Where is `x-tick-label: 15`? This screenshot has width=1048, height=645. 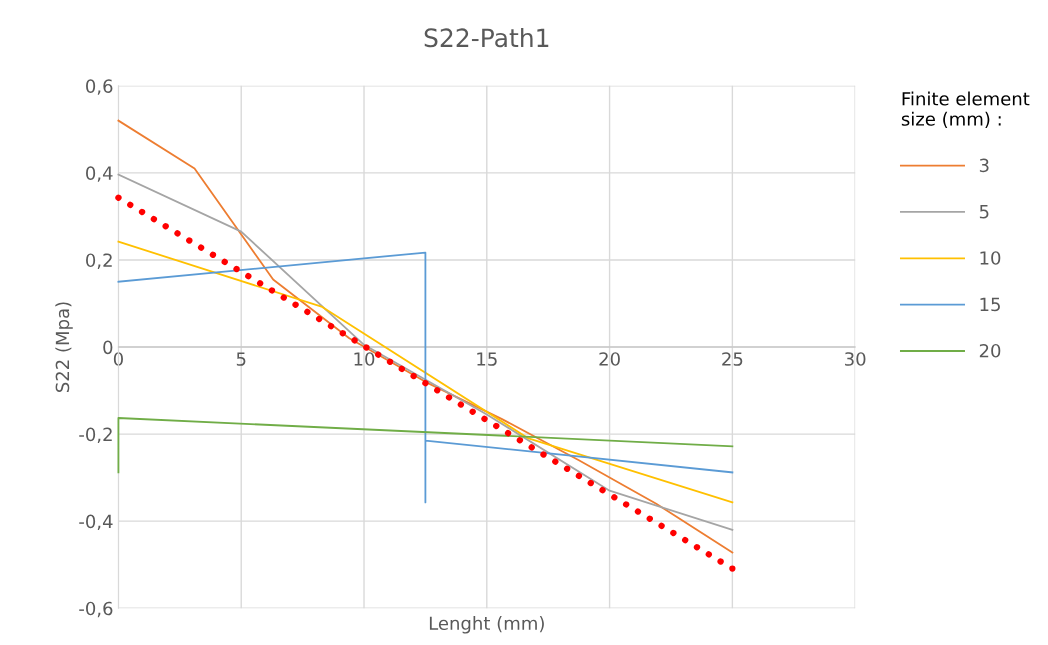
x-tick-label: 15 is located at coordinates (487, 359).